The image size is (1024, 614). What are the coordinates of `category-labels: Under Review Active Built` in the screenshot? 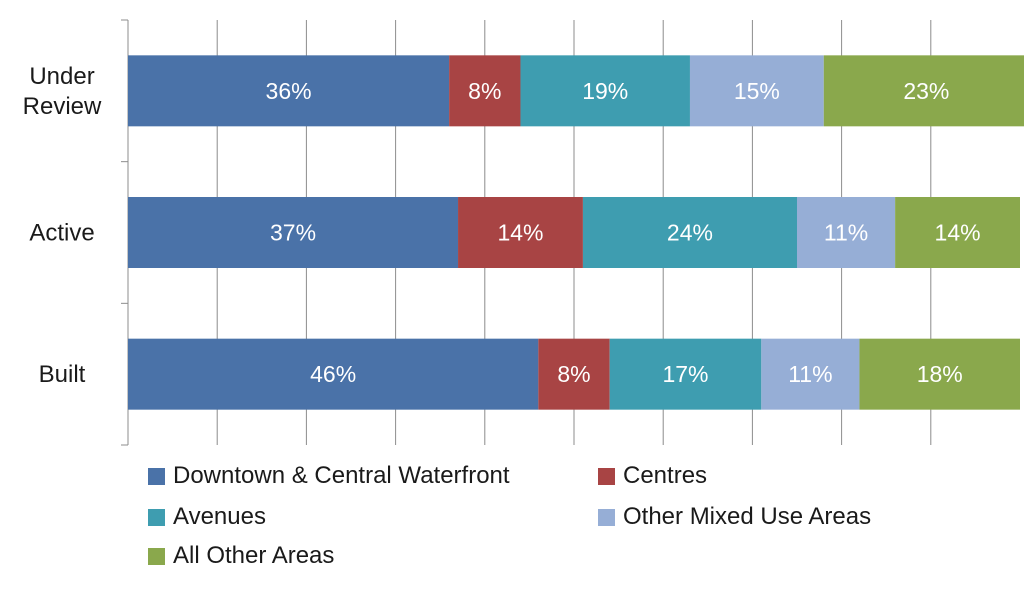 It's located at (62, 225).